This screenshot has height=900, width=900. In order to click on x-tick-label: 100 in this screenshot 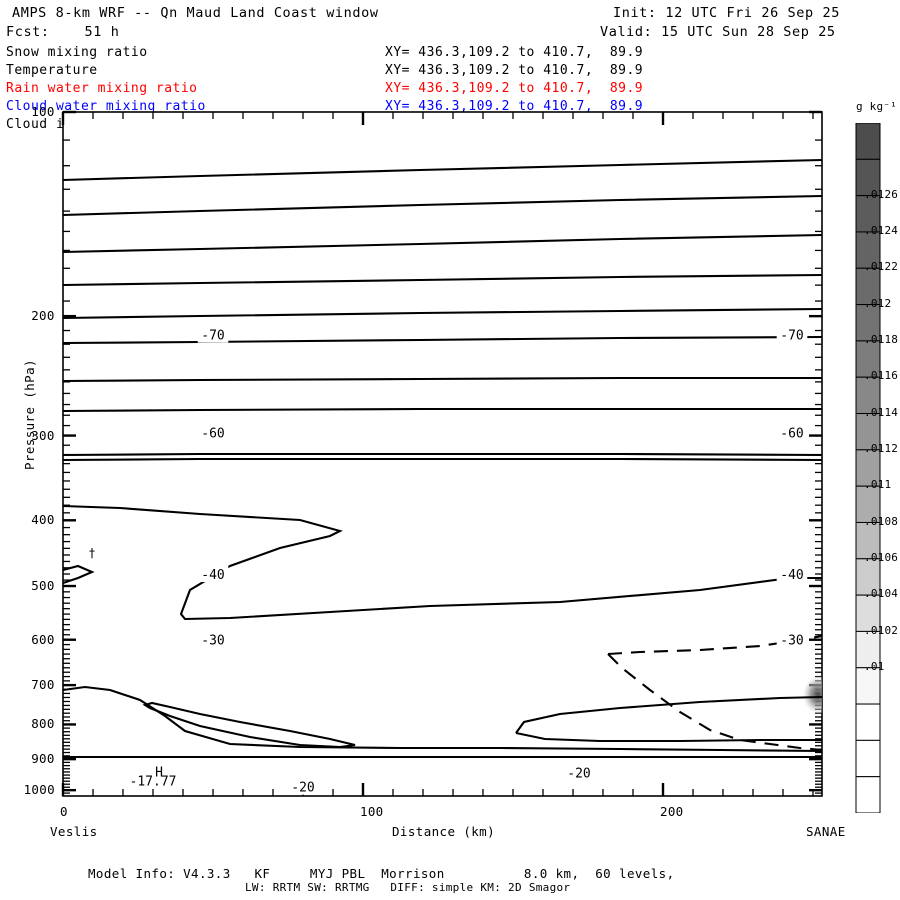, I will do `click(372, 811)`.